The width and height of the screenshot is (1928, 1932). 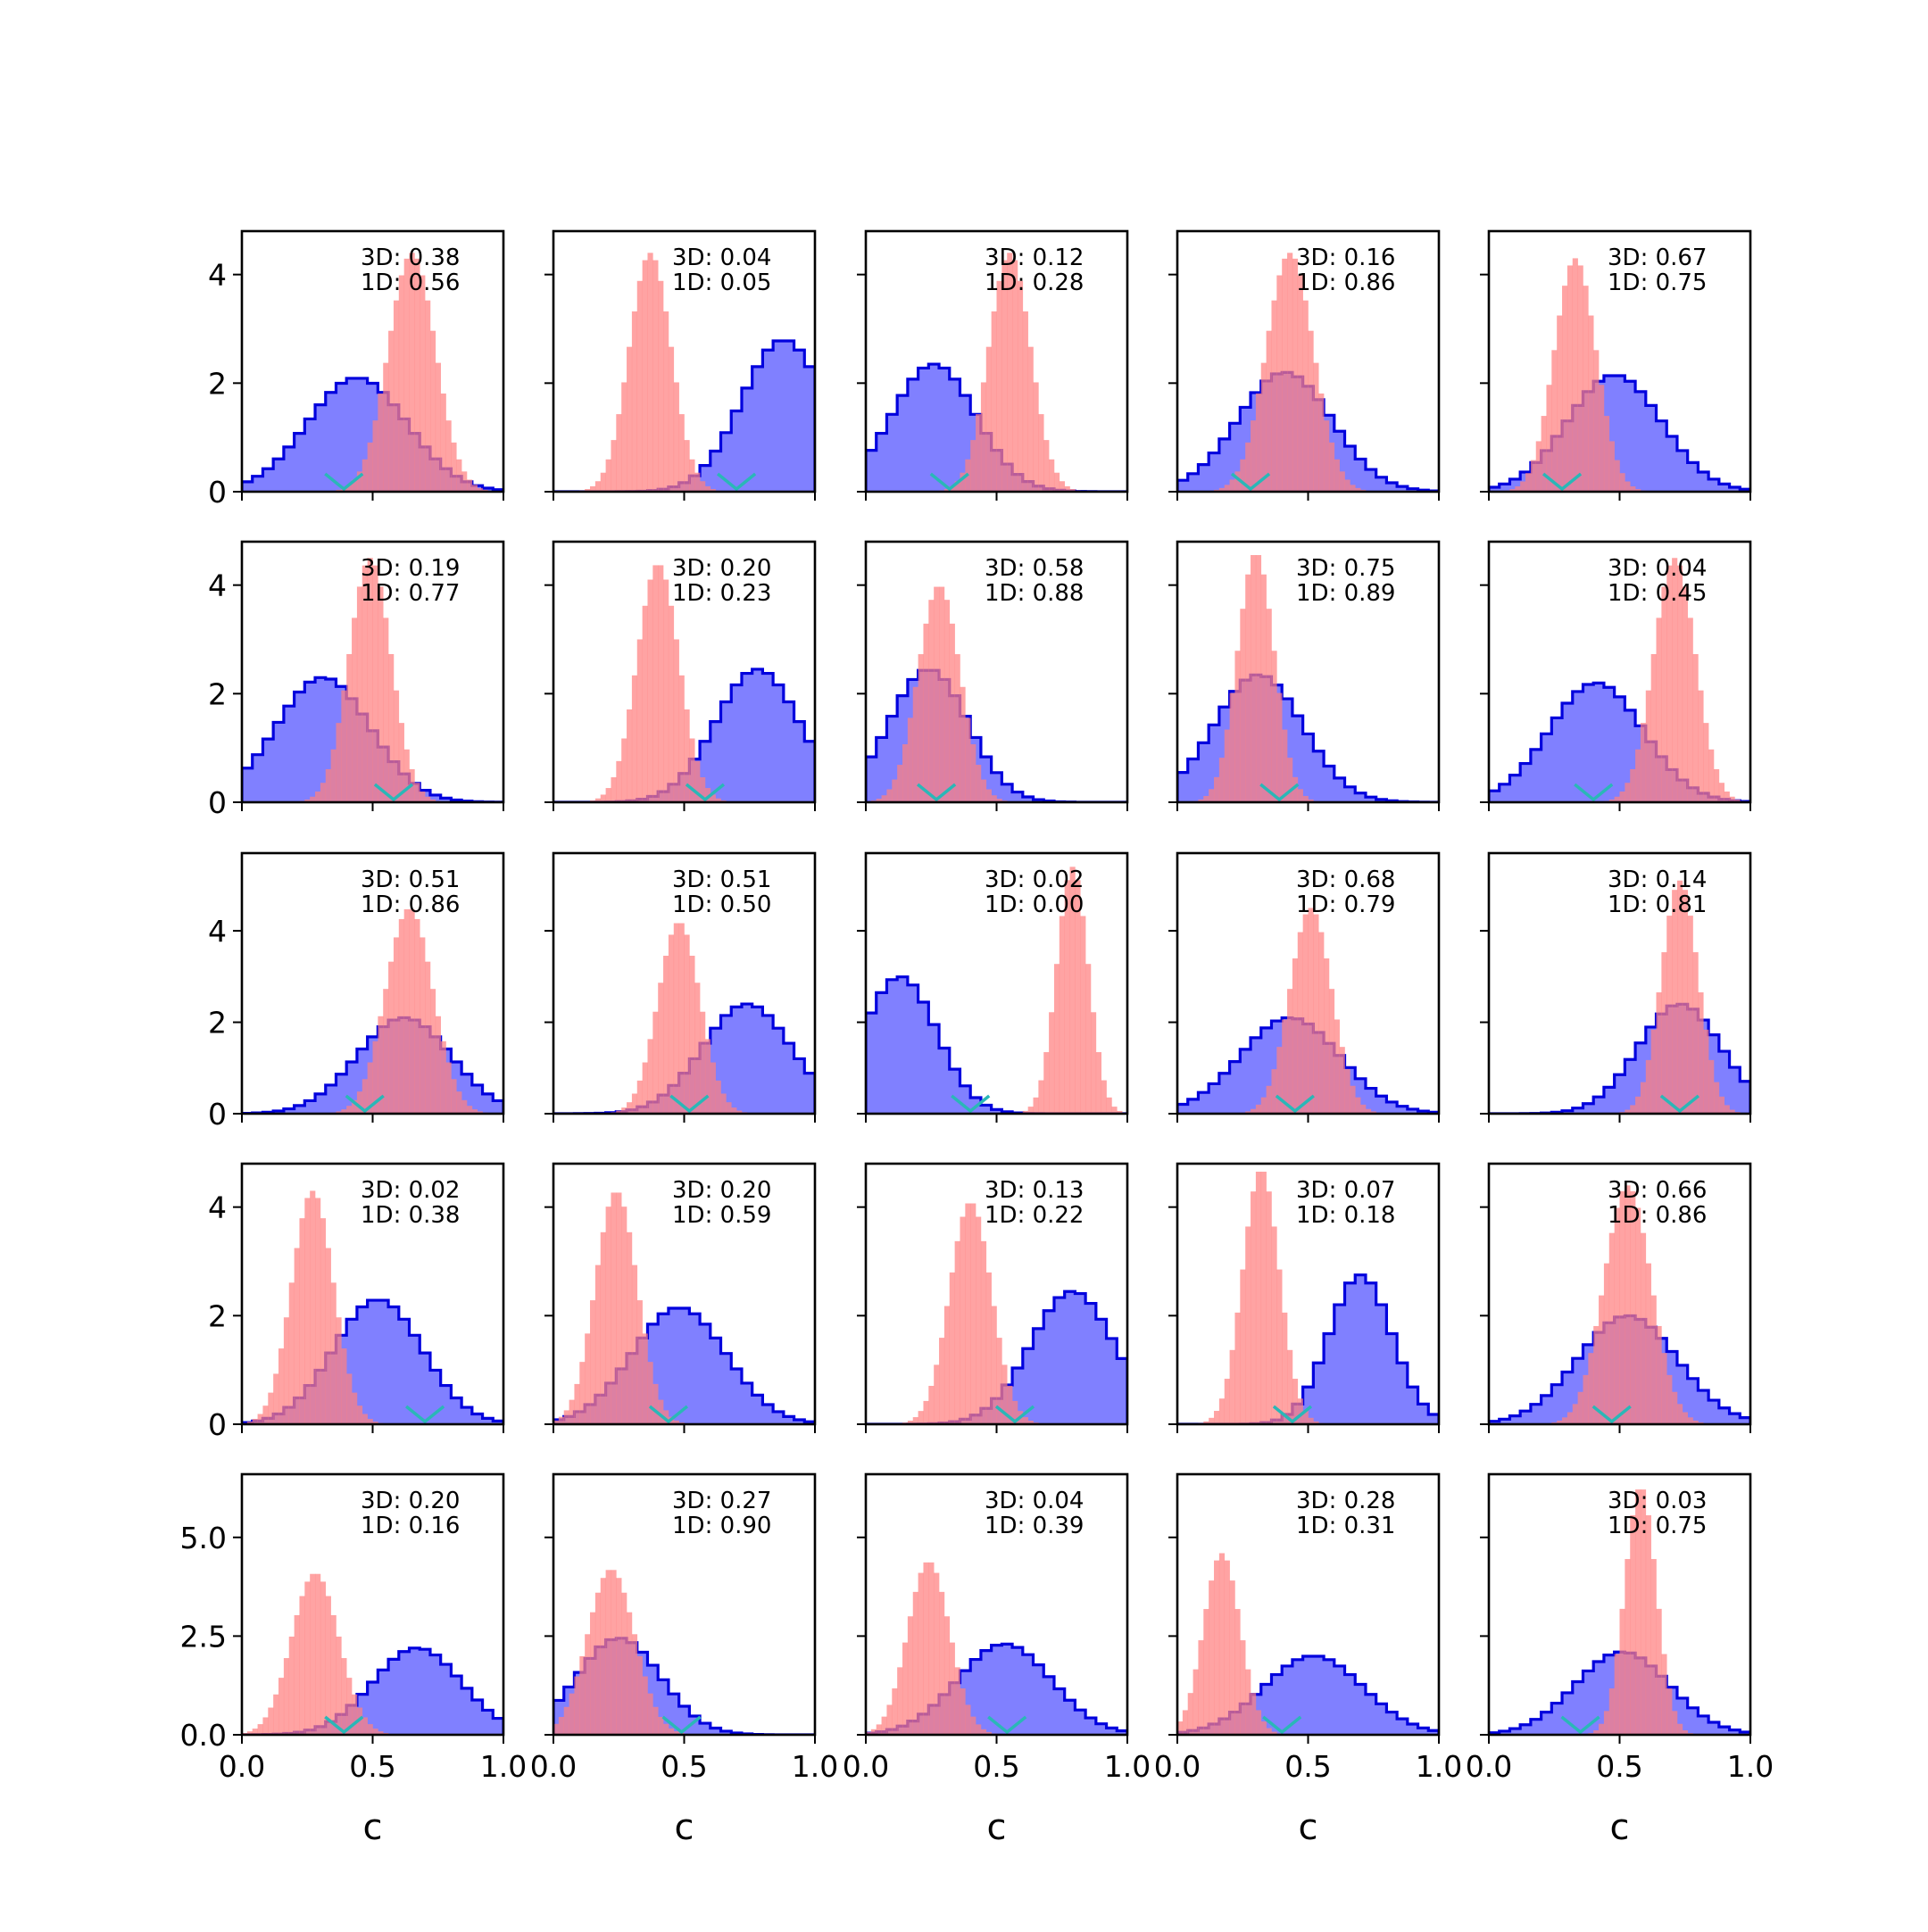 What do you see at coordinates (1657, 1501) in the screenshot?
I see `label-3d: 3D: 0.03` at bounding box center [1657, 1501].